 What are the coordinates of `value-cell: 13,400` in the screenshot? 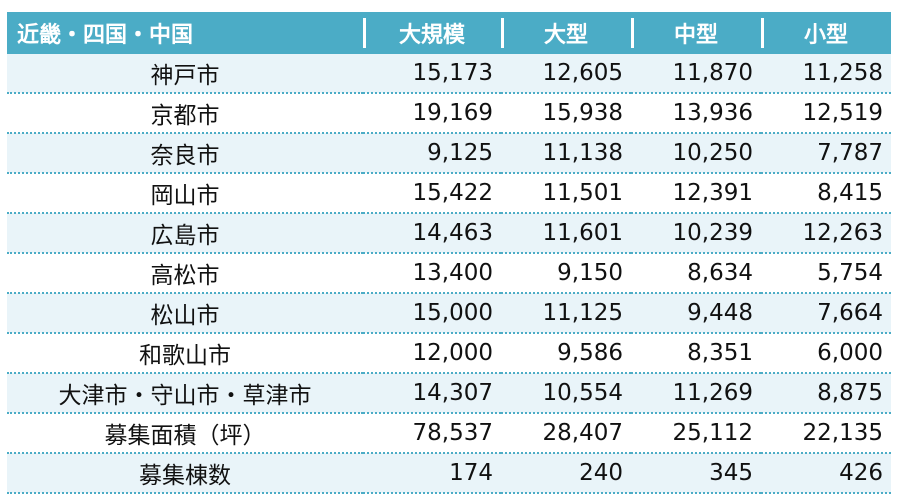 It's located at (432, 273).